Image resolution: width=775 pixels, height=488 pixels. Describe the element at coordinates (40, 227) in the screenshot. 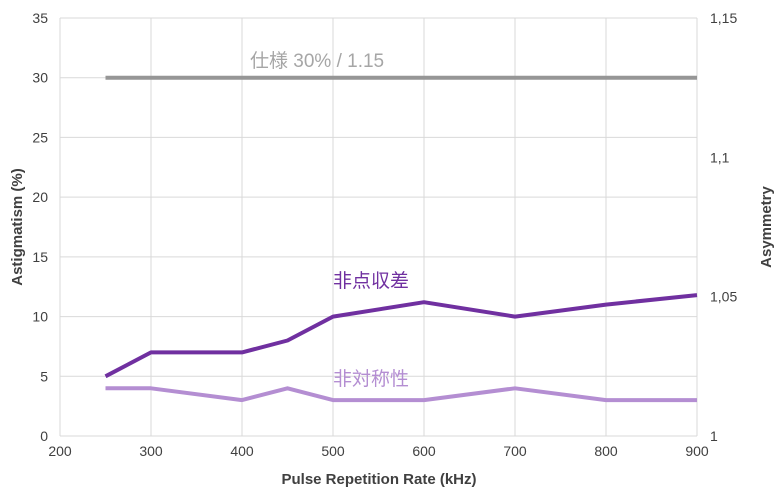

I see `y-axis-ticks: 0 5 10 15 20 25 30 35` at that location.